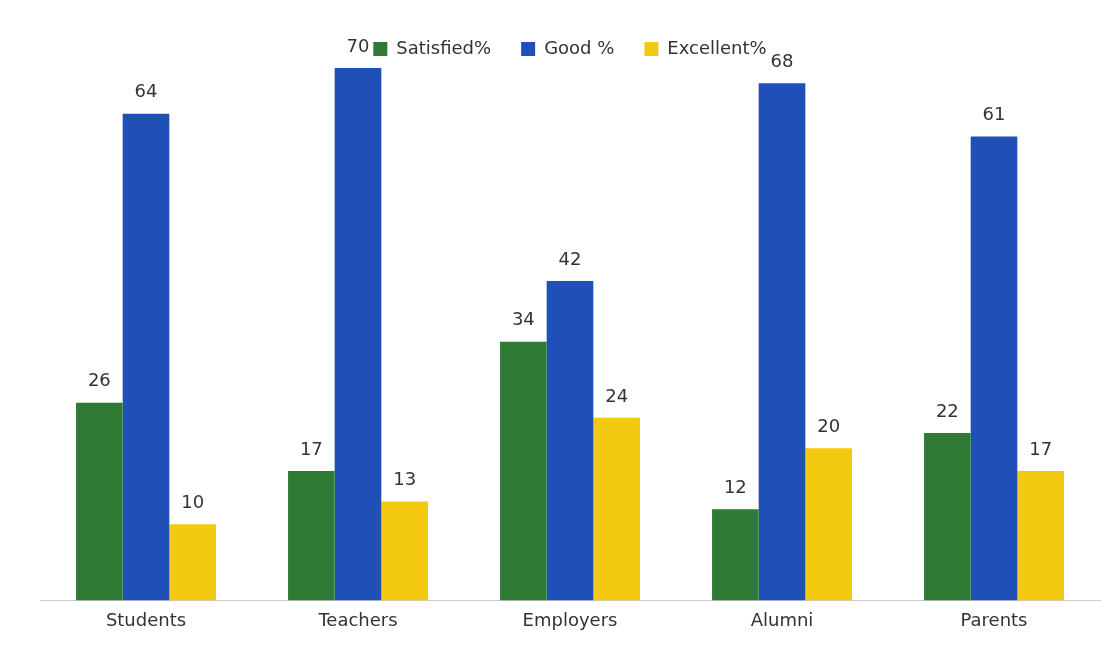 The width and height of the screenshot is (1110, 652). Describe the element at coordinates (570, 258) in the screenshot. I see `data-label: 42` at that location.